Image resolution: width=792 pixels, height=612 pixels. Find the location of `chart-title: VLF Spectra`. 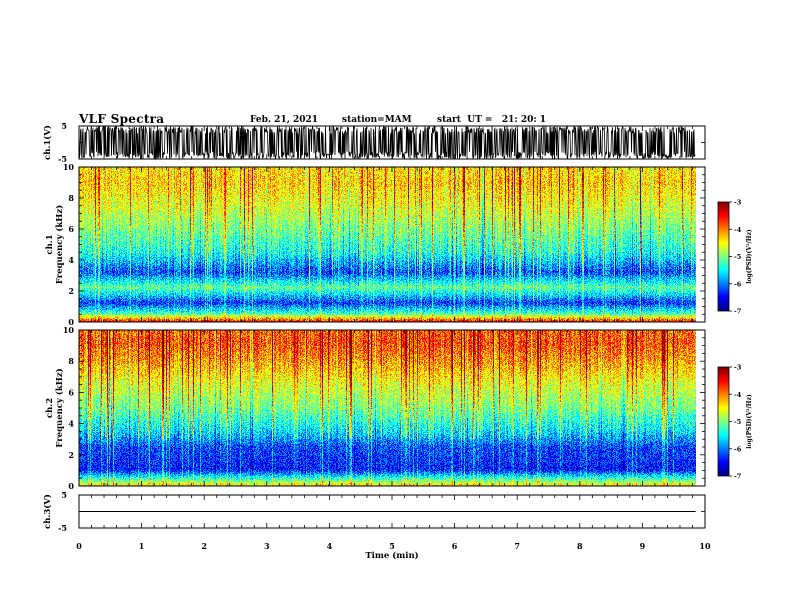

chart-title: VLF Spectra is located at coordinates (122, 119).